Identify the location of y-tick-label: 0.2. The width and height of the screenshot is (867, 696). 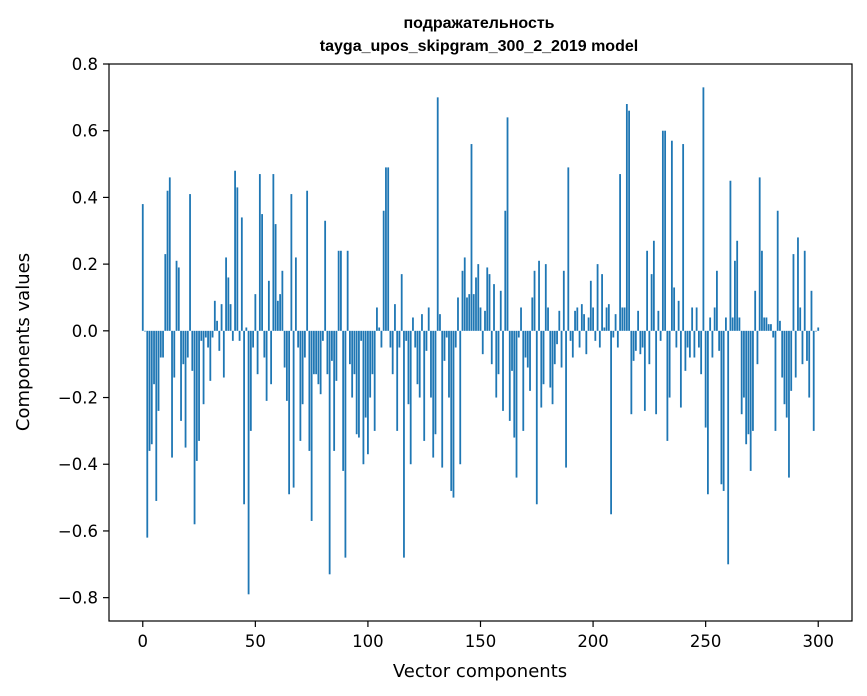
(85, 264).